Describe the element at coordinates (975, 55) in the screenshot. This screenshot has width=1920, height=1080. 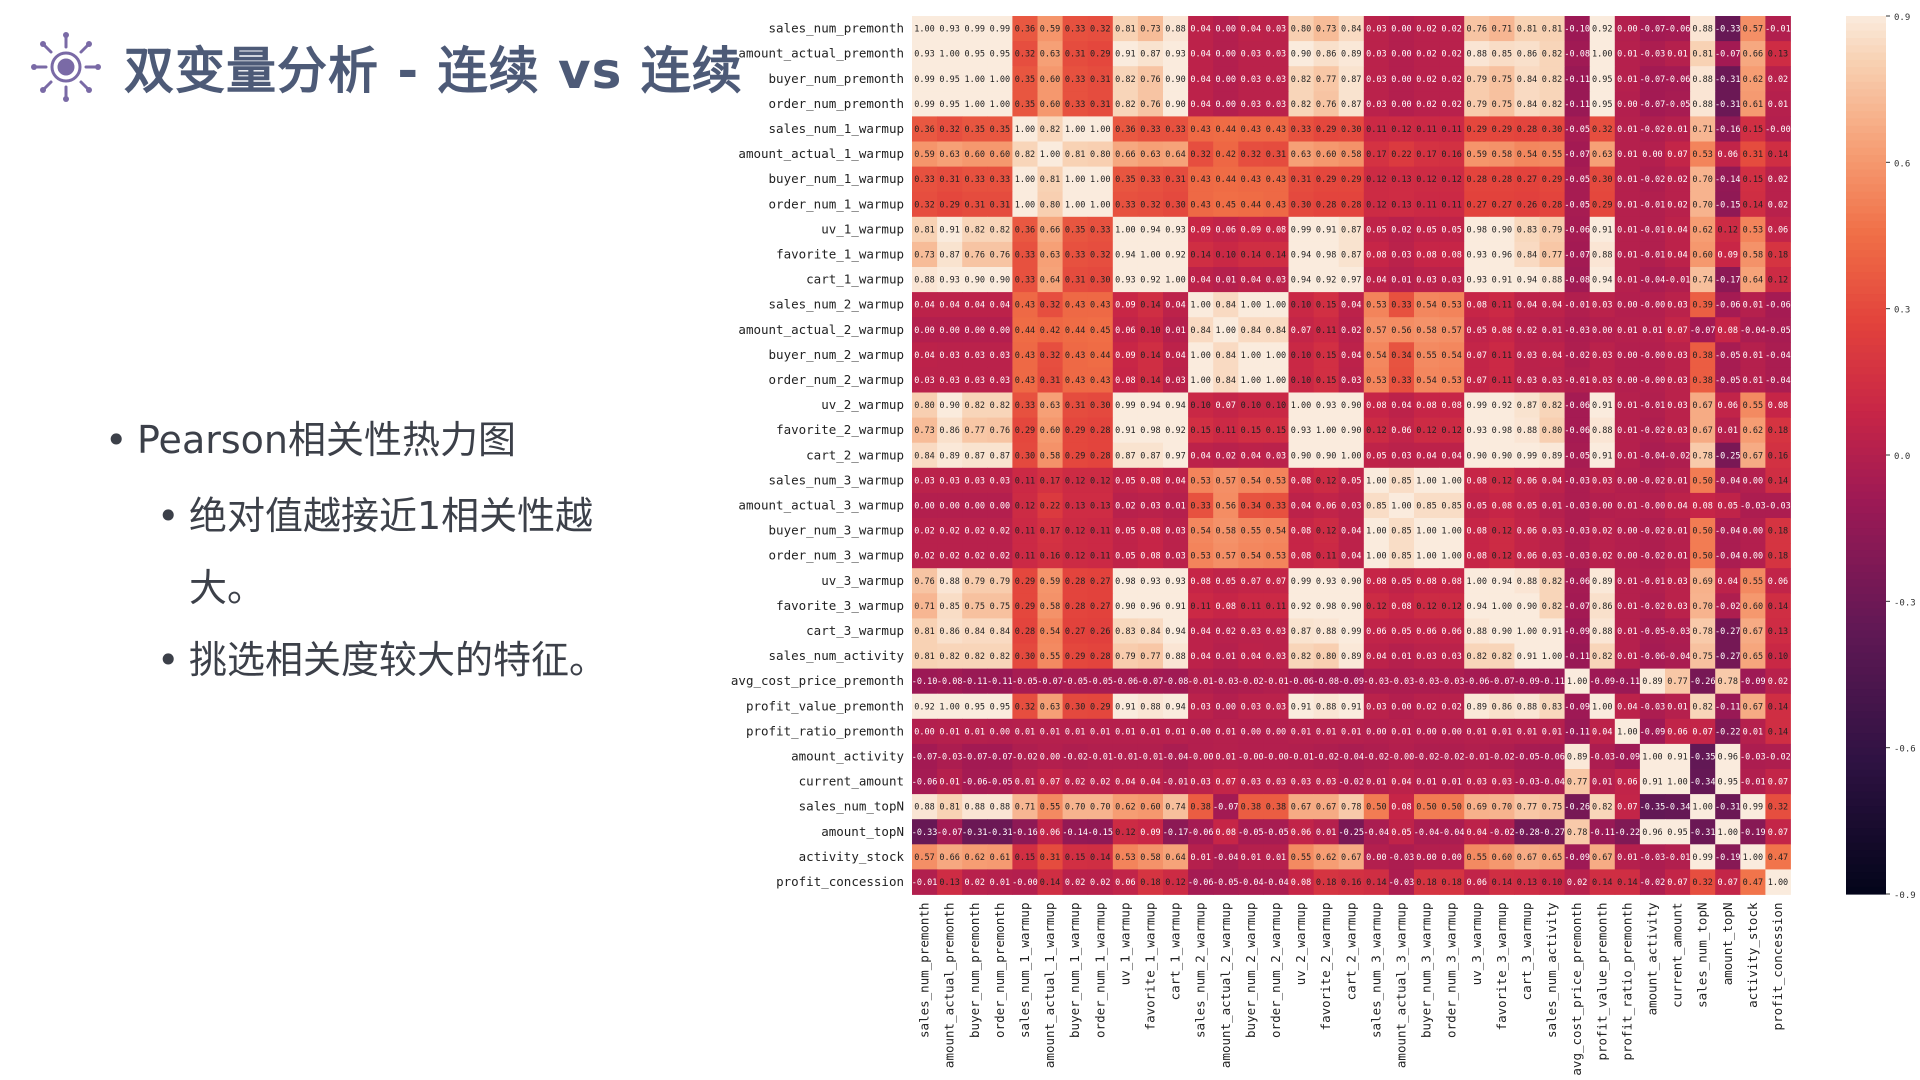
I see `cell-value-label: 0.95` at that location.